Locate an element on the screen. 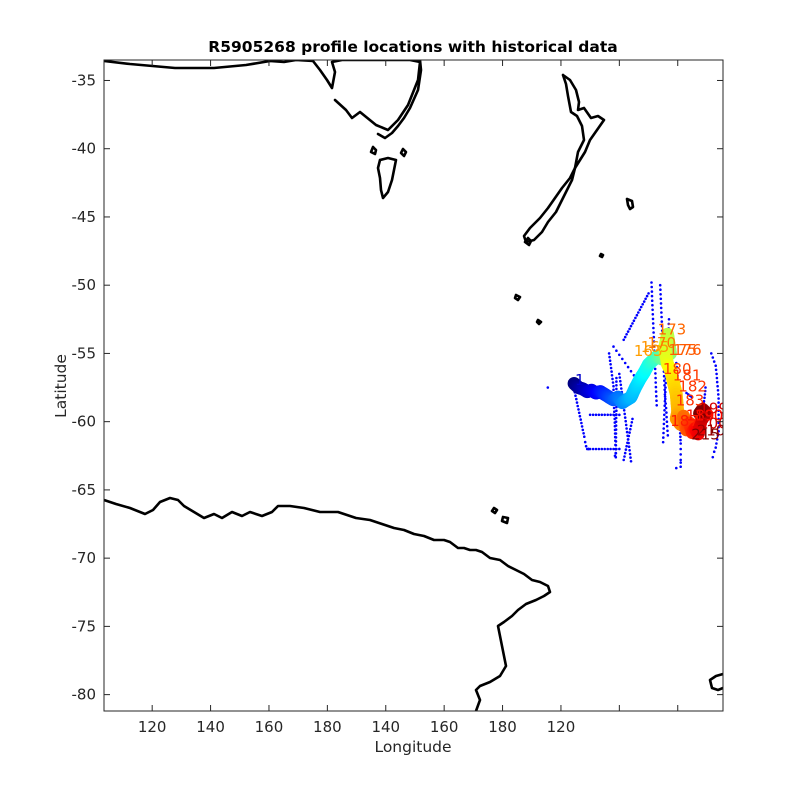 This screenshot has width=800, height=800. coastline-australia is located at coordinates (263, 96).